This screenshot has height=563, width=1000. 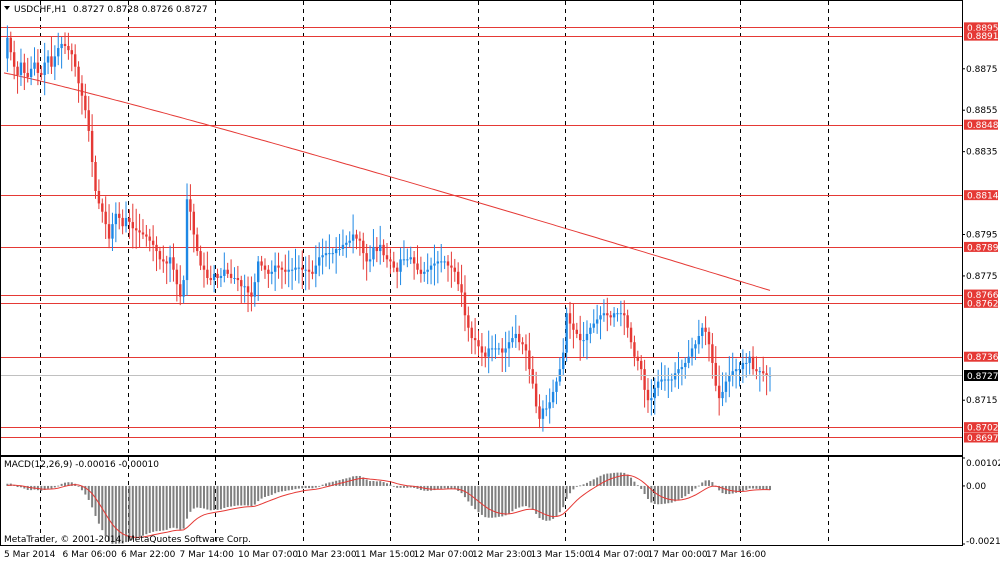 I want to click on macd-histogram, so click(x=388, y=508).